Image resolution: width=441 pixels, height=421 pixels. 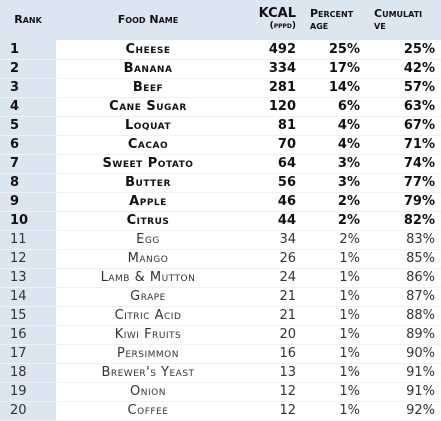 What do you see at coordinates (403, 316) in the screenshot?
I see `cumulative-cell: 88%` at bounding box center [403, 316].